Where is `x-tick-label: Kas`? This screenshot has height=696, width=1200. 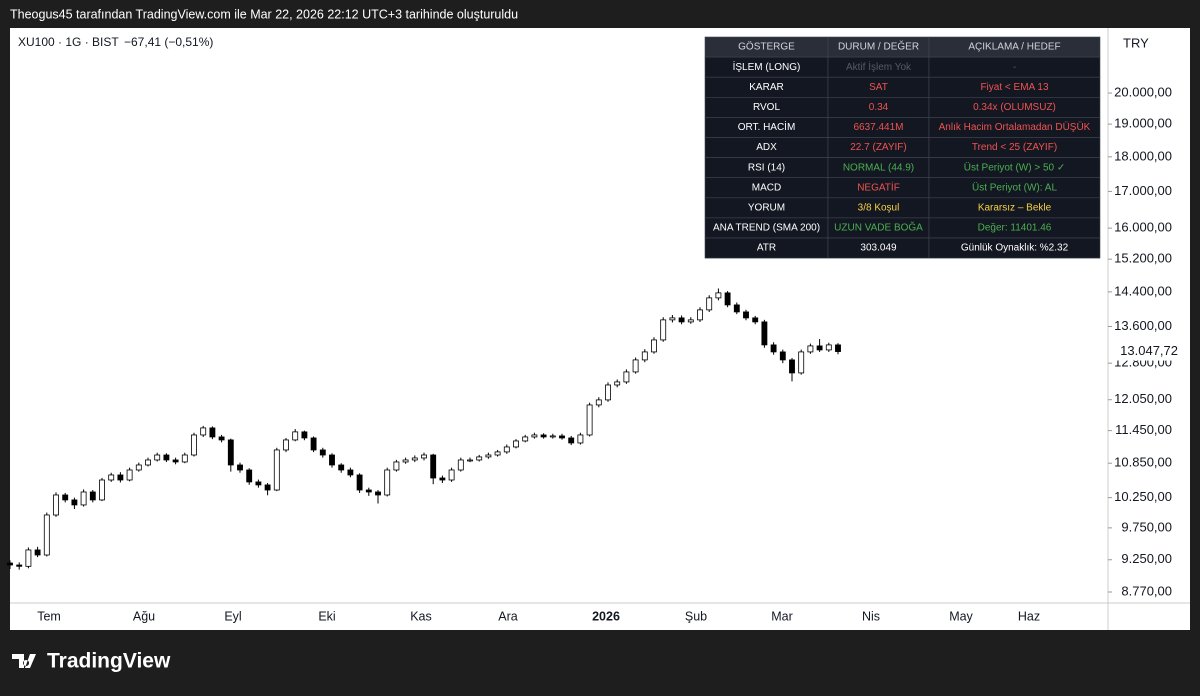
x-tick-label: Kas is located at coordinates (421, 616).